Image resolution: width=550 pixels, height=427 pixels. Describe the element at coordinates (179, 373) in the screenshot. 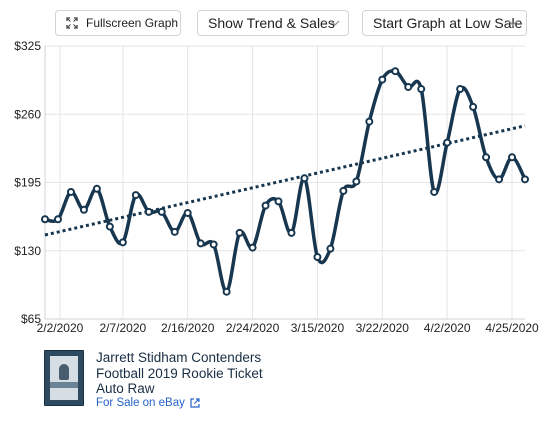

I see `card-title-line: Football 2019 Rookie Ticket` at that location.